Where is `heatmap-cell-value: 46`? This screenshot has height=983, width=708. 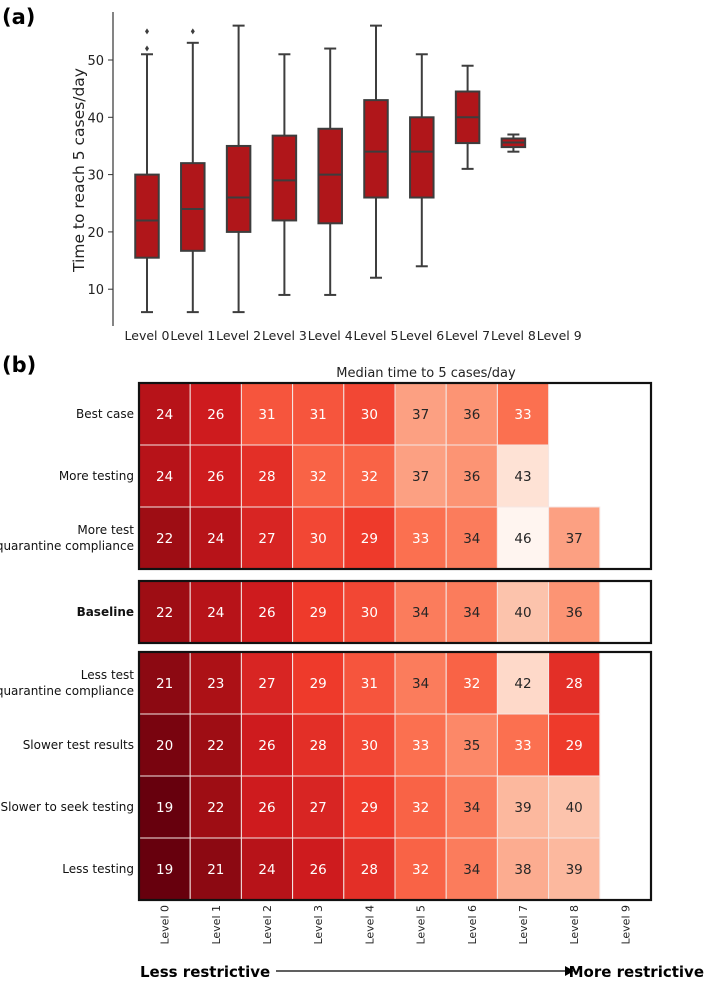 heatmap-cell-value: 46 is located at coordinates (522, 539).